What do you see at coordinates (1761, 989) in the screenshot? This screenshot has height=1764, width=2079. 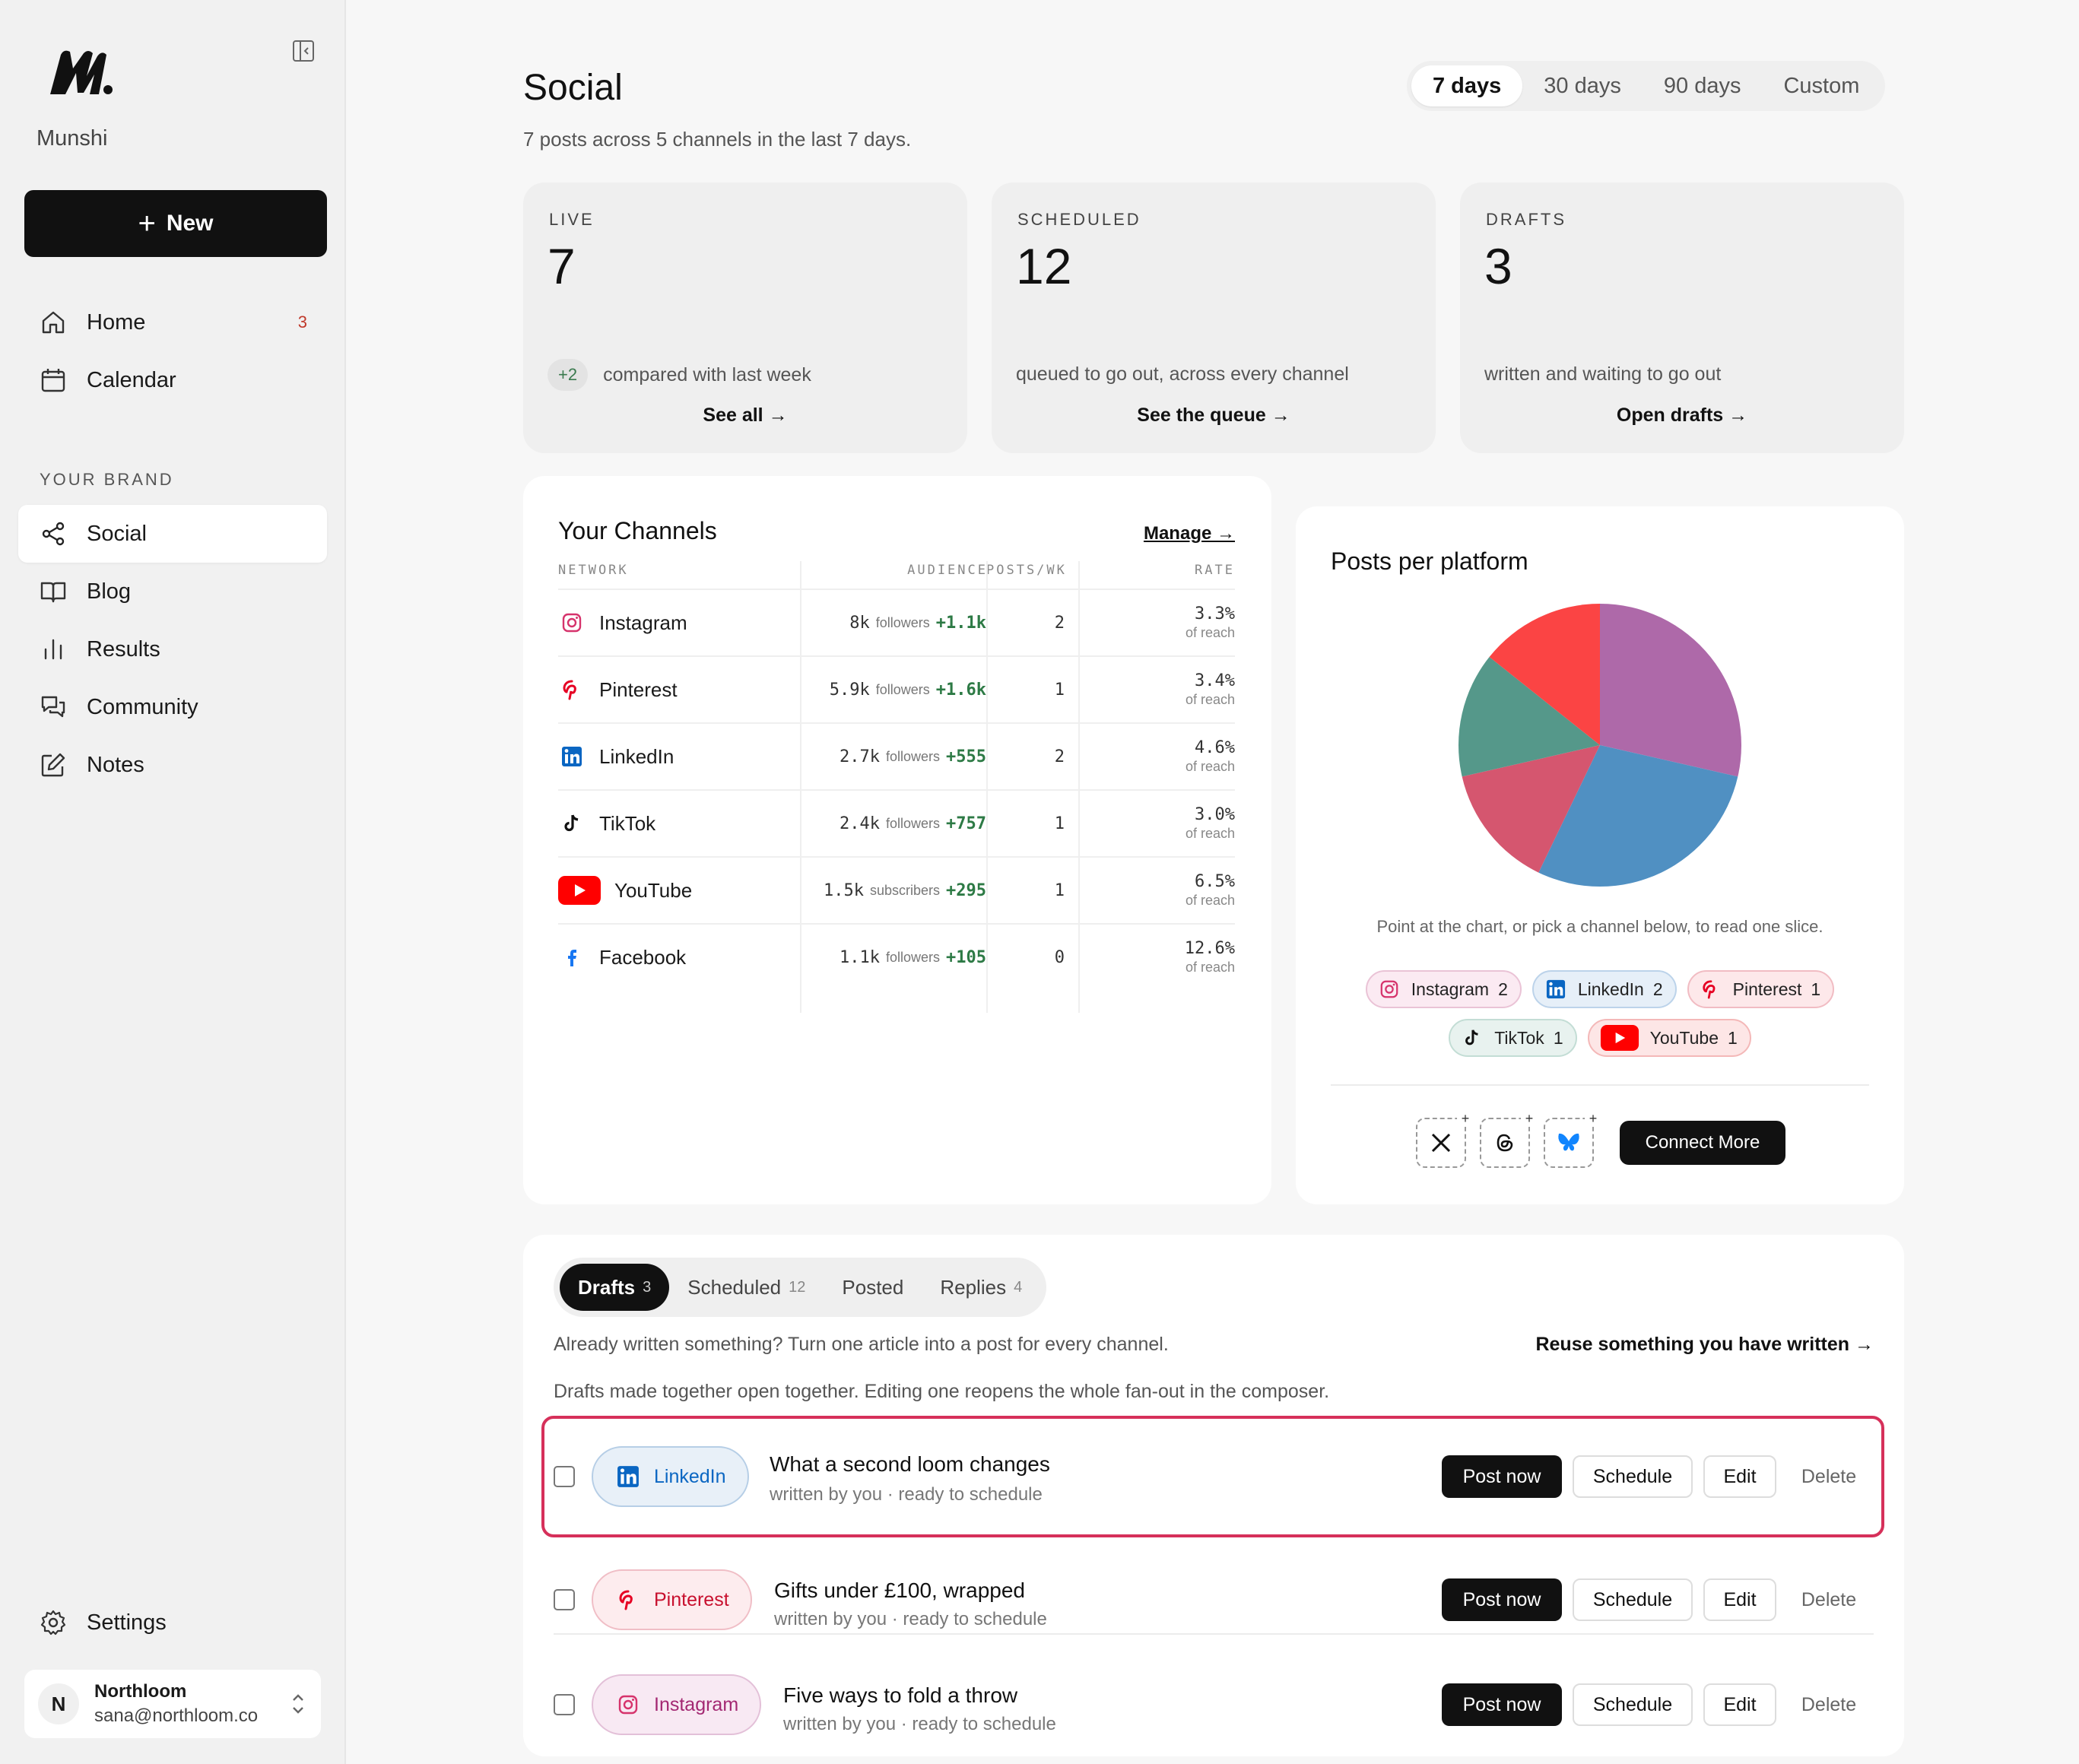 I see `legend-chip-pinterest: Pinterest 1` at bounding box center [1761, 989].